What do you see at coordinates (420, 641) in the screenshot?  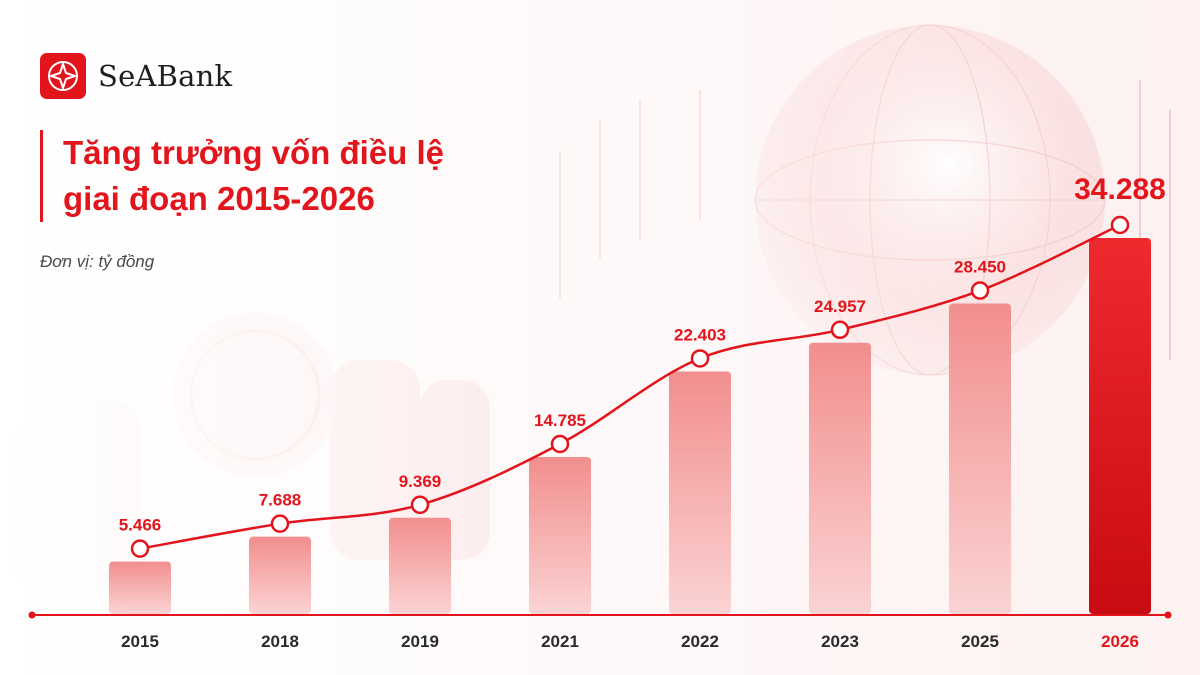 I see `x-tick-2019: 2019` at bounding box center [420, 641].